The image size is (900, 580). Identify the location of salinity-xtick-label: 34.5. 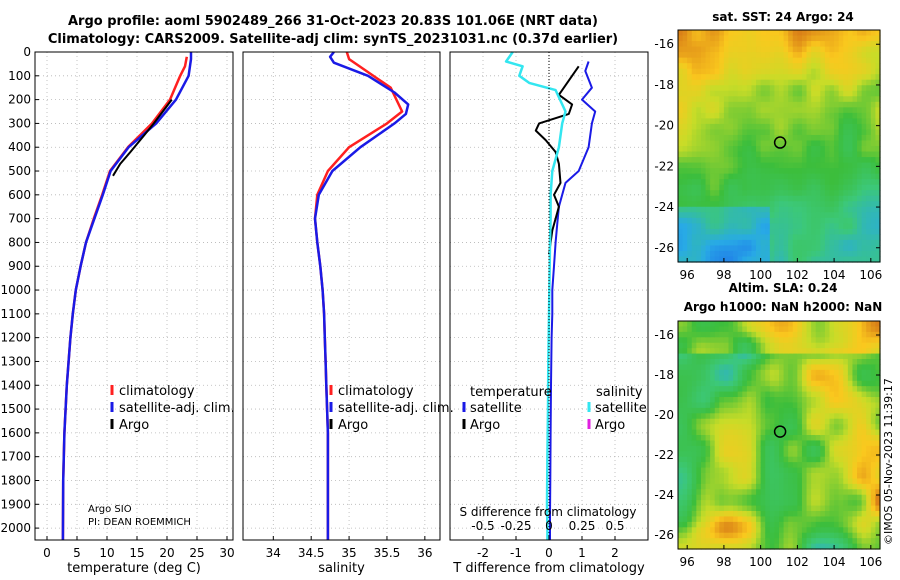
(311, 553).